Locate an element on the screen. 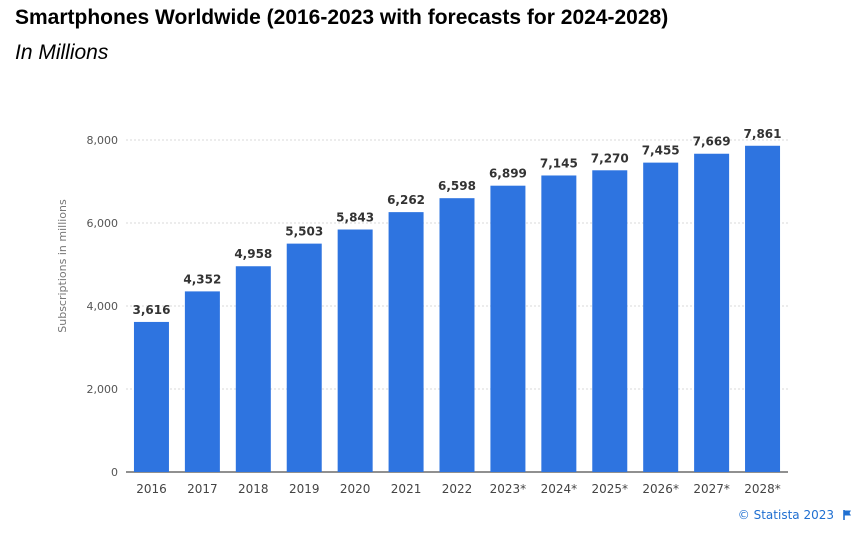  x-tick-label: 2024* is located at coordinates (559, 489).